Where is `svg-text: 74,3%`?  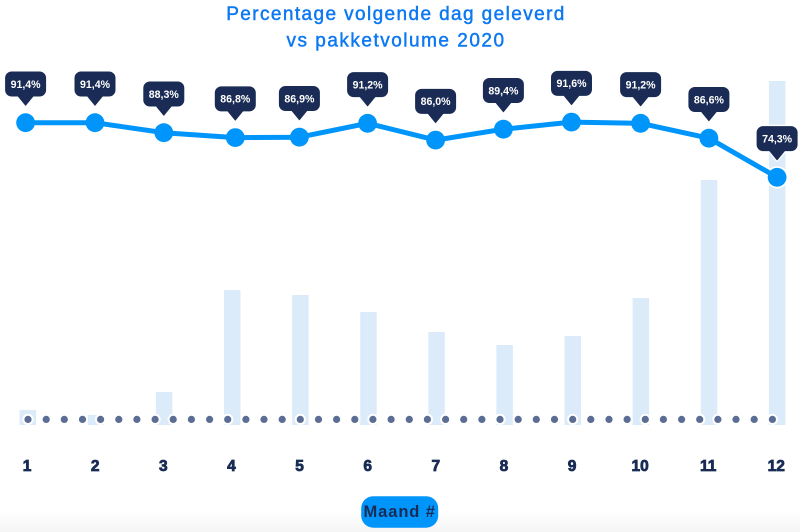 svg-text: 74,3% is located at coordinates (777, 139).